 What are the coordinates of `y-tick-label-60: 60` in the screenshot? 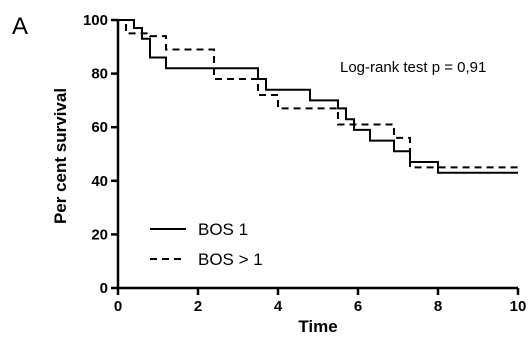 It's located at (99, 127).